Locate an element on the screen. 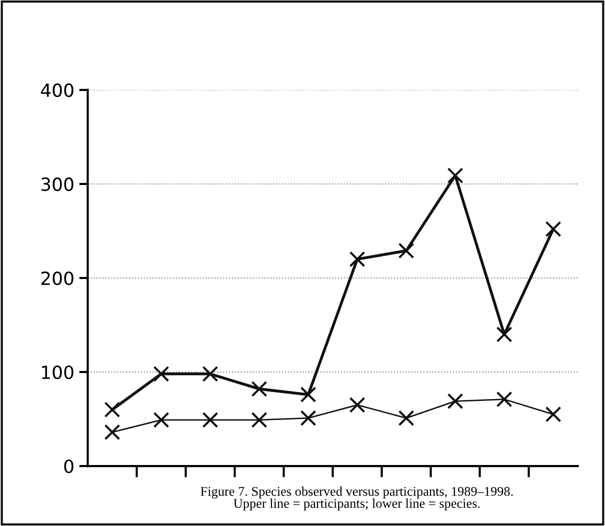 The height and width of the screenshot is (526, 605). y-tick-label: 300 is located at coordinates (57, 184).